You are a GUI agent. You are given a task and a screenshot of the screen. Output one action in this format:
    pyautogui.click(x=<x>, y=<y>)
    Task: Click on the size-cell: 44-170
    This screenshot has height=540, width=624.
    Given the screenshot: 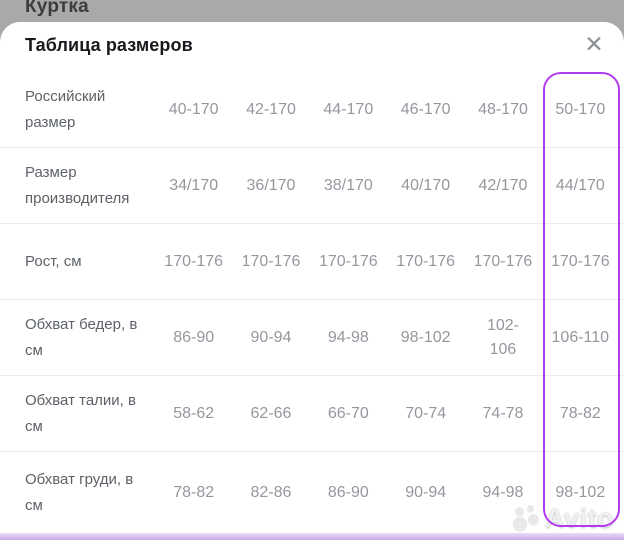 What is the action you would take?
    pyautogui.click(x=348, y=109)
    